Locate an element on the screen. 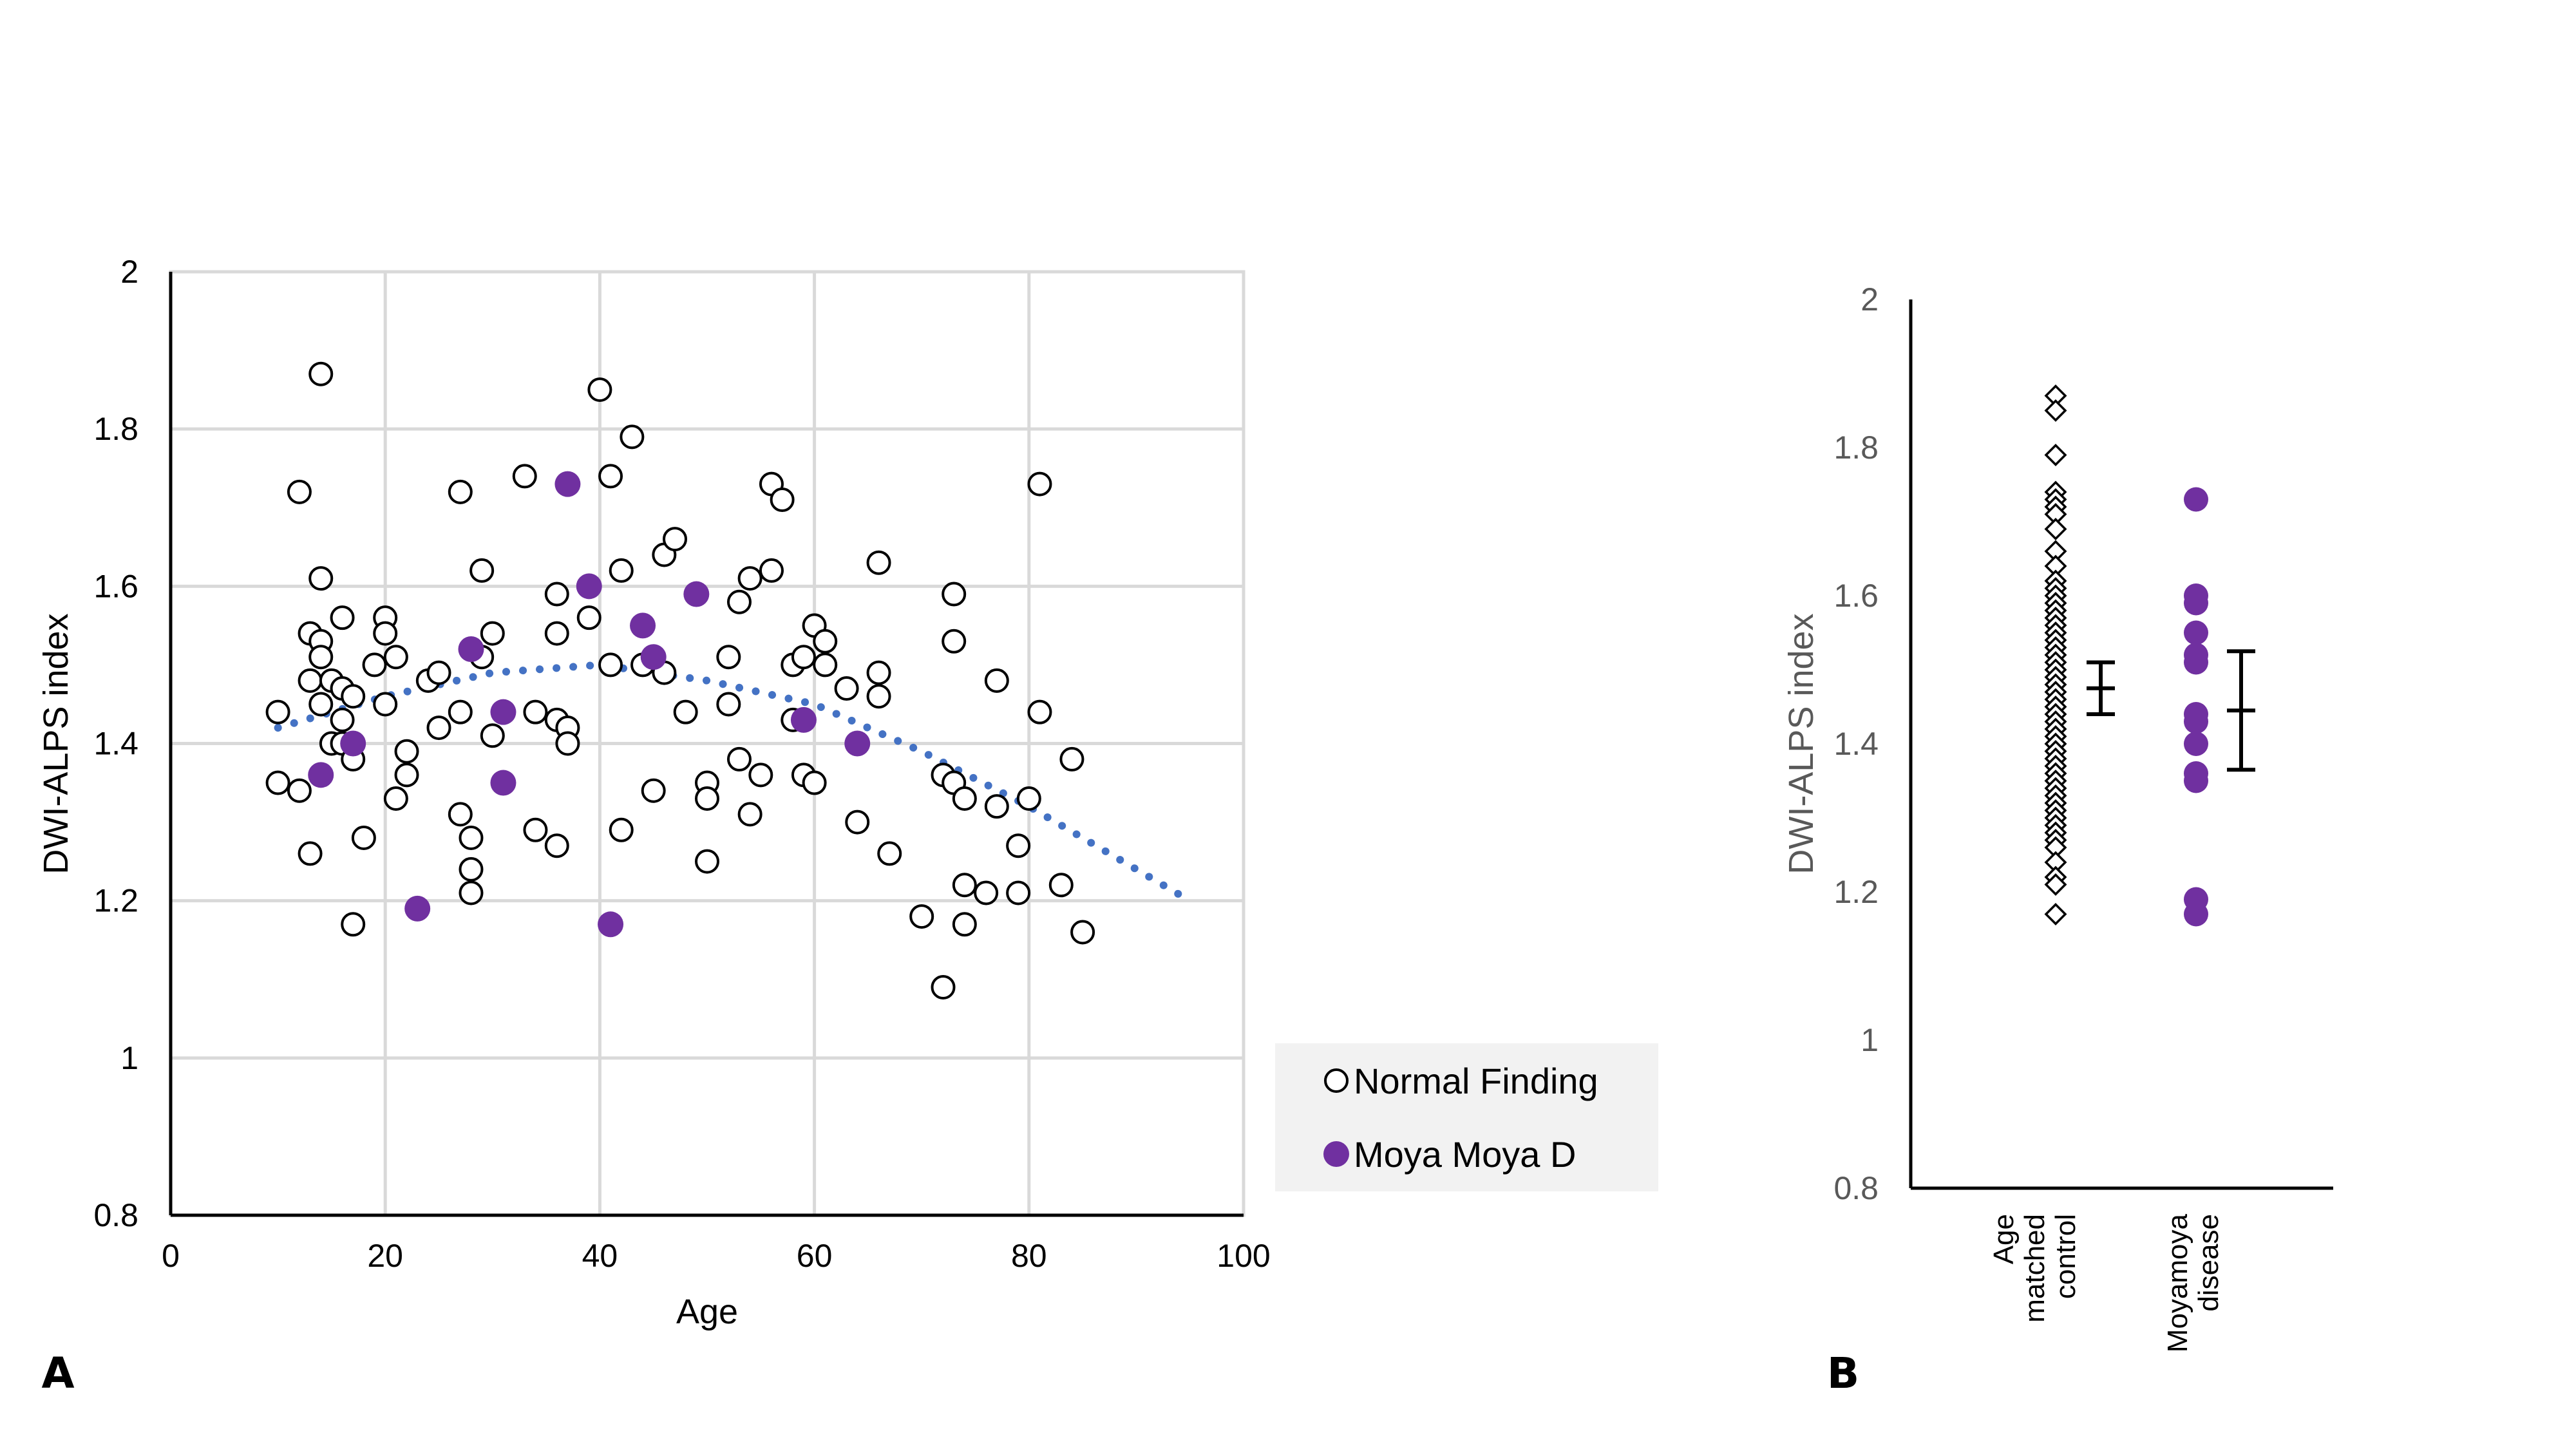 The width and height of the screenshot is (2576, 1449). panel-b-letter: B is located at coordinates (1843, 1374).